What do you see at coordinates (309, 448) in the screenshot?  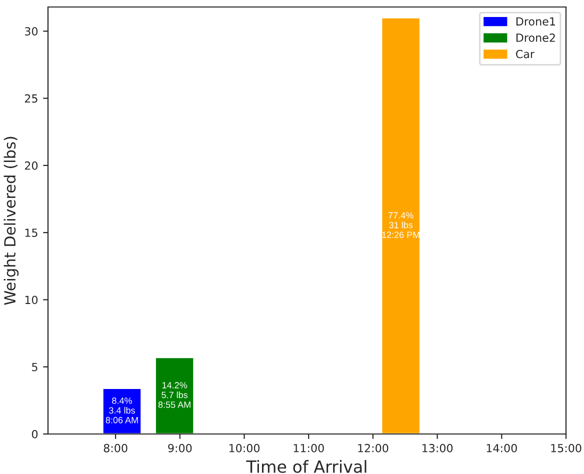 I see `x-tick-label: 11:00` at bounding box center [309, 448].